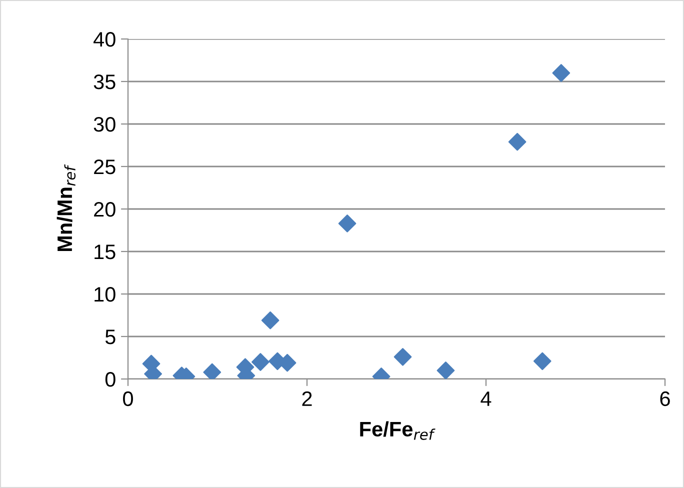 This screenshot has height=488, width=684. I want to click on y-tick-label: 25, so click(105, 167).